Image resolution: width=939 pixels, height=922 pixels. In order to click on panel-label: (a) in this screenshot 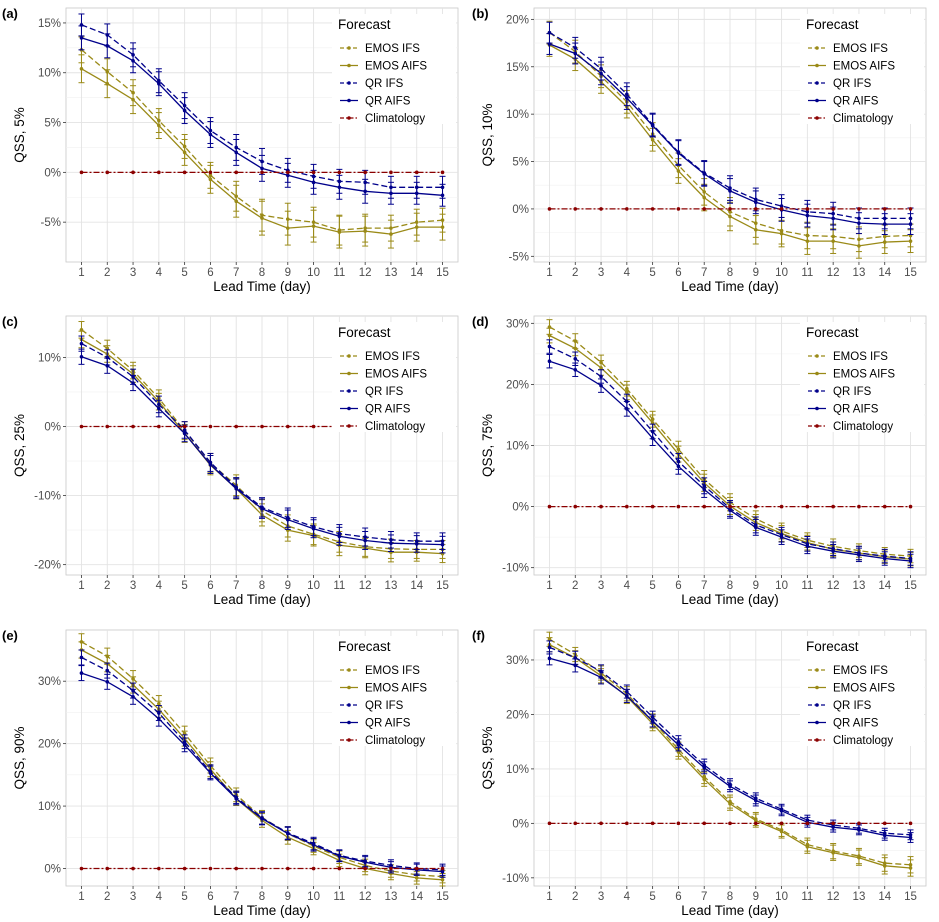, I will do `click(10, 13)`.